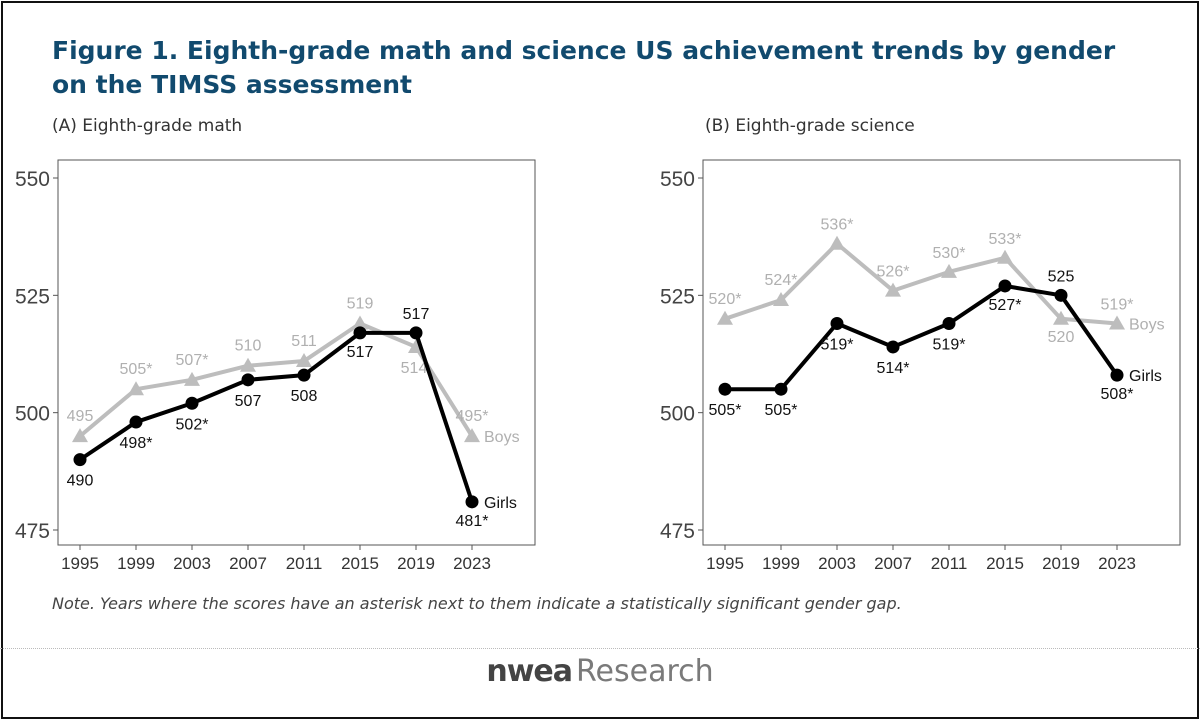 The width and height of the screenshot is (1200, 720). I want to click on boys-data-label: 520, so click(1061, 337).